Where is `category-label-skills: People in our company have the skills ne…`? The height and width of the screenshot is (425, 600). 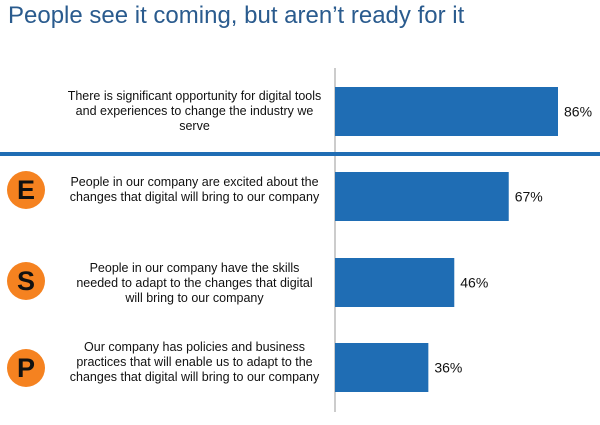
category-label-skills: People in our company have the skills ne… is located at coordinates (194, 283).